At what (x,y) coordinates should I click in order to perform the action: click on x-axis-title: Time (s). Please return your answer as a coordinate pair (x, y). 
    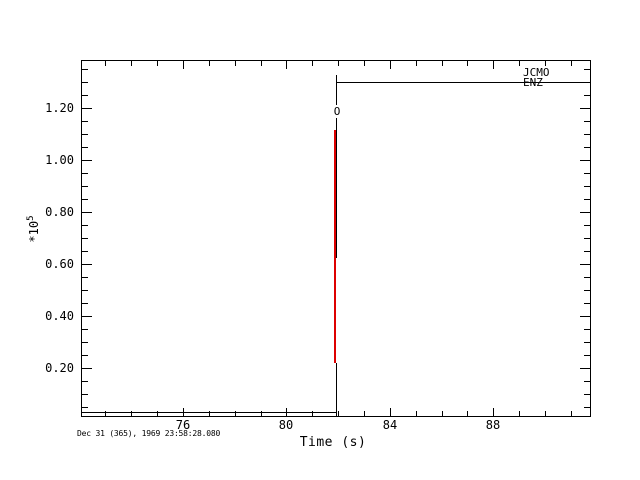
    Looking at the image, I should click on (333, 442).